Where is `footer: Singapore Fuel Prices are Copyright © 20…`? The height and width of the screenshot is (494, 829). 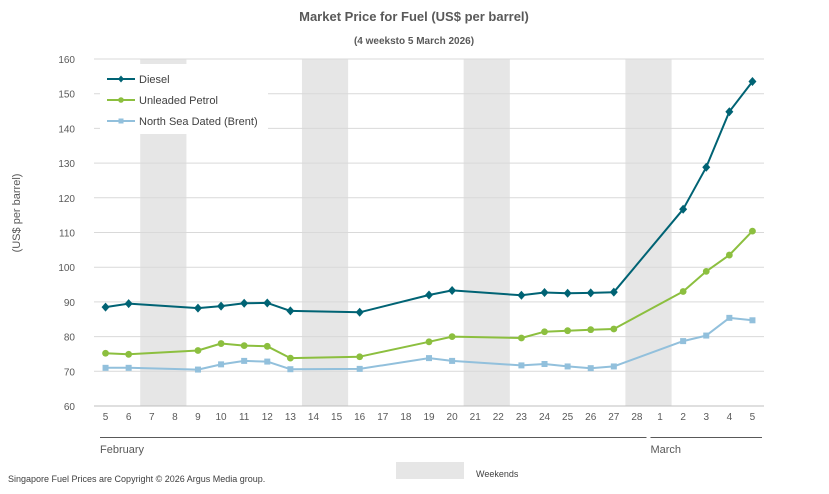
footer: Singapore Fuel Prices are Copyright © 20… is located at coordinates (263, 473).